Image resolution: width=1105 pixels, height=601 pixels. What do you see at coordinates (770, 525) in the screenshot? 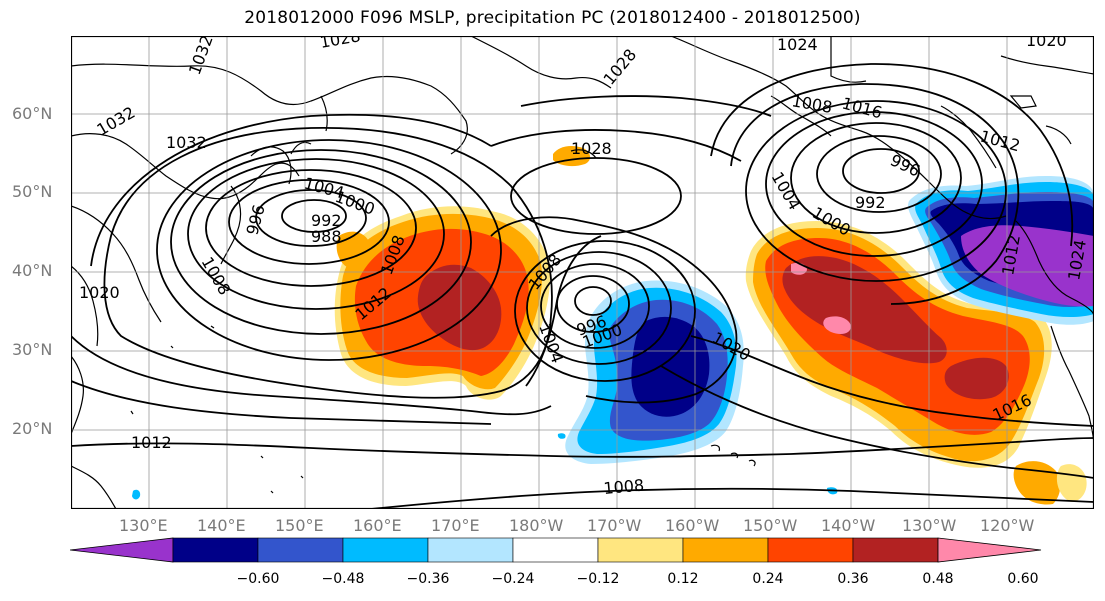
I see `lon-label-150w: 150°W` at bounding box center [770, 525].